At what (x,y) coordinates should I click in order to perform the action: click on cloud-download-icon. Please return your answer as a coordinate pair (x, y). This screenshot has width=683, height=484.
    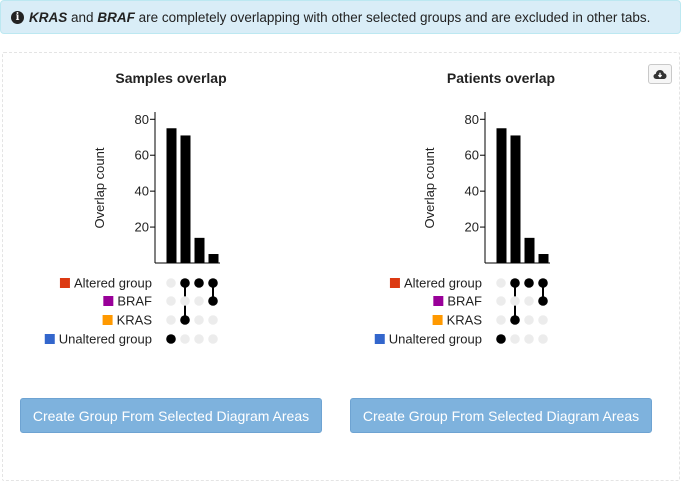
    Looking at the image, I should click on (660, 74).